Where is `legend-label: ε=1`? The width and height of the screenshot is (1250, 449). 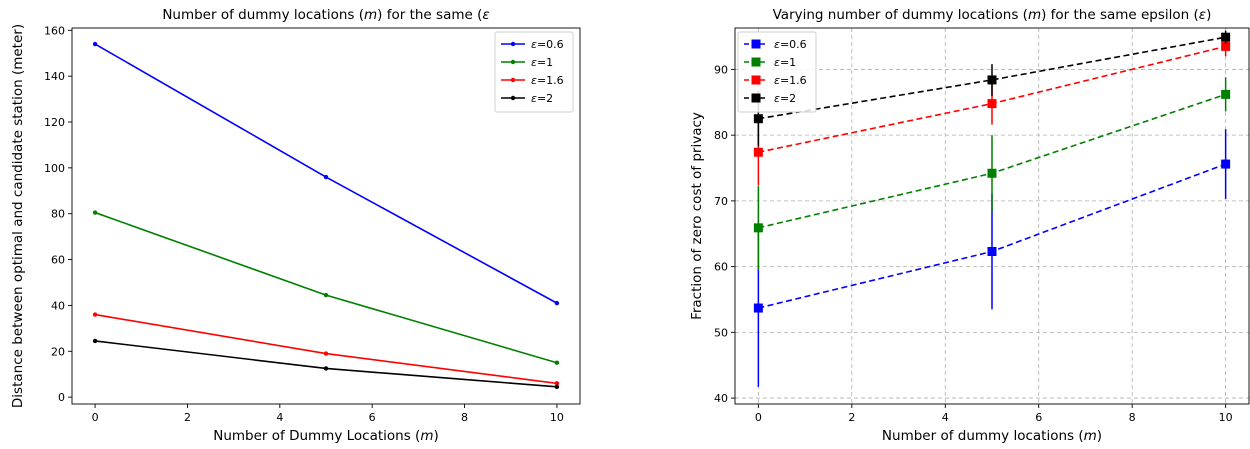
legend-label: ε=1 is located at coordinates (542, 62).